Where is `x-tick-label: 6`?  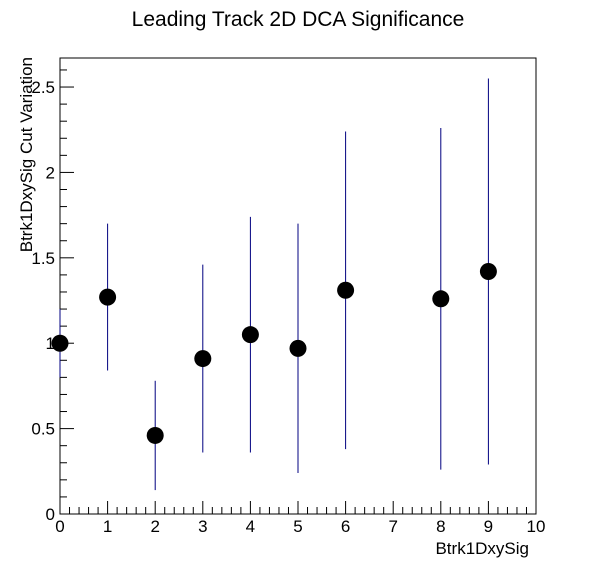
x-tick-label: 6 is located at coordinates (345, 526).